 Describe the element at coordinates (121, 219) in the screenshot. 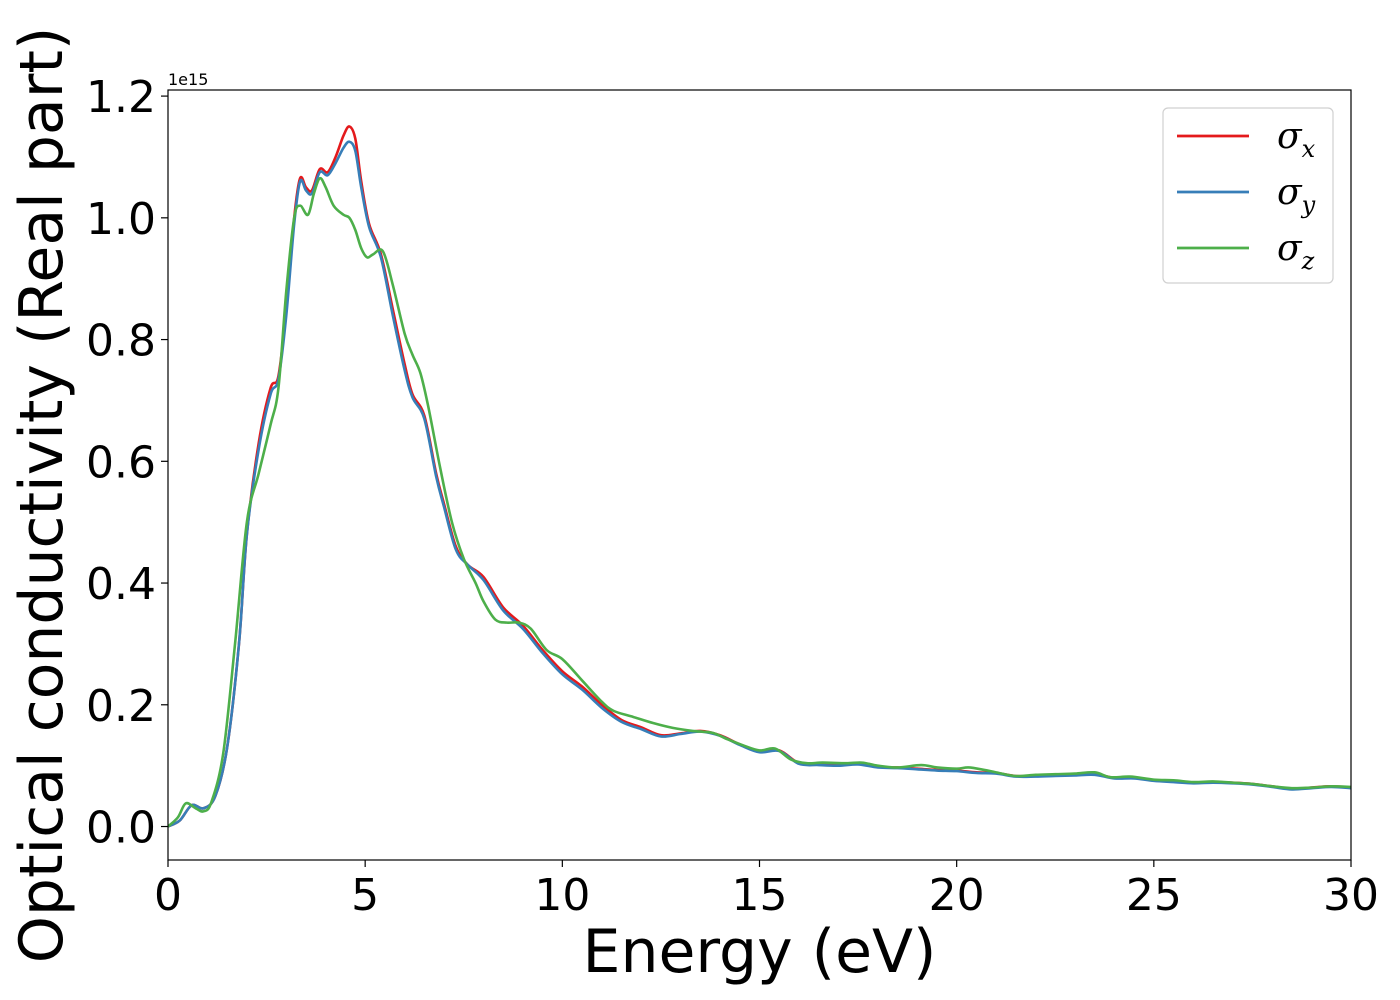

I see `y-tick-label: 1.0` at that location.